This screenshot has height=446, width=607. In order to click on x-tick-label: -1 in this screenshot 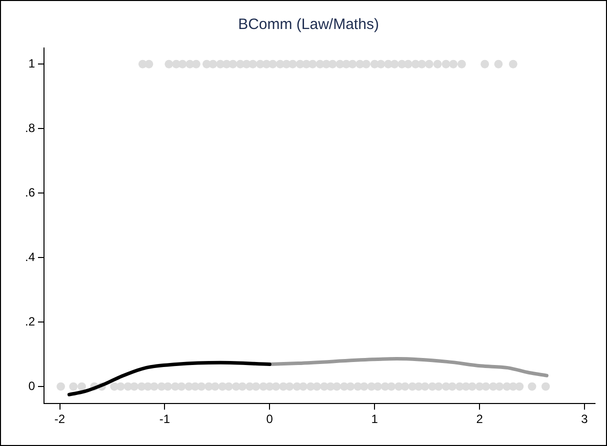, I will do `click(164, 419)`.